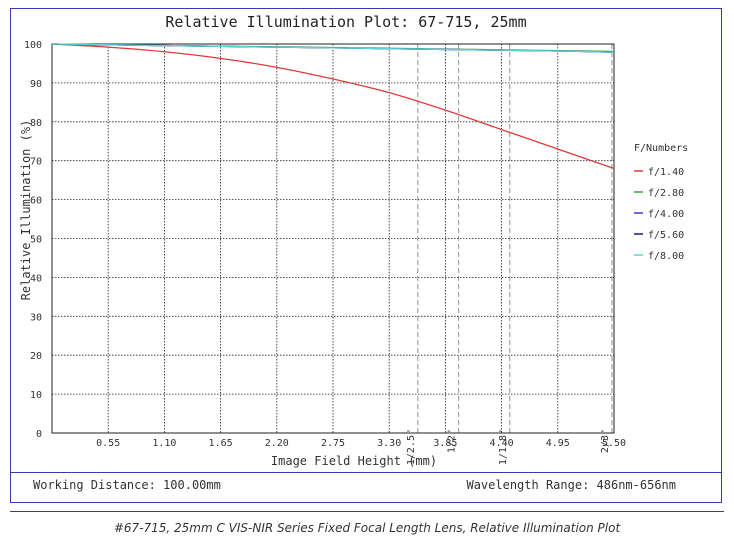 Image resolution: width=734 pixels, height=540 pixels. I want to click on y-tick-label: 60, so click(36, 201).